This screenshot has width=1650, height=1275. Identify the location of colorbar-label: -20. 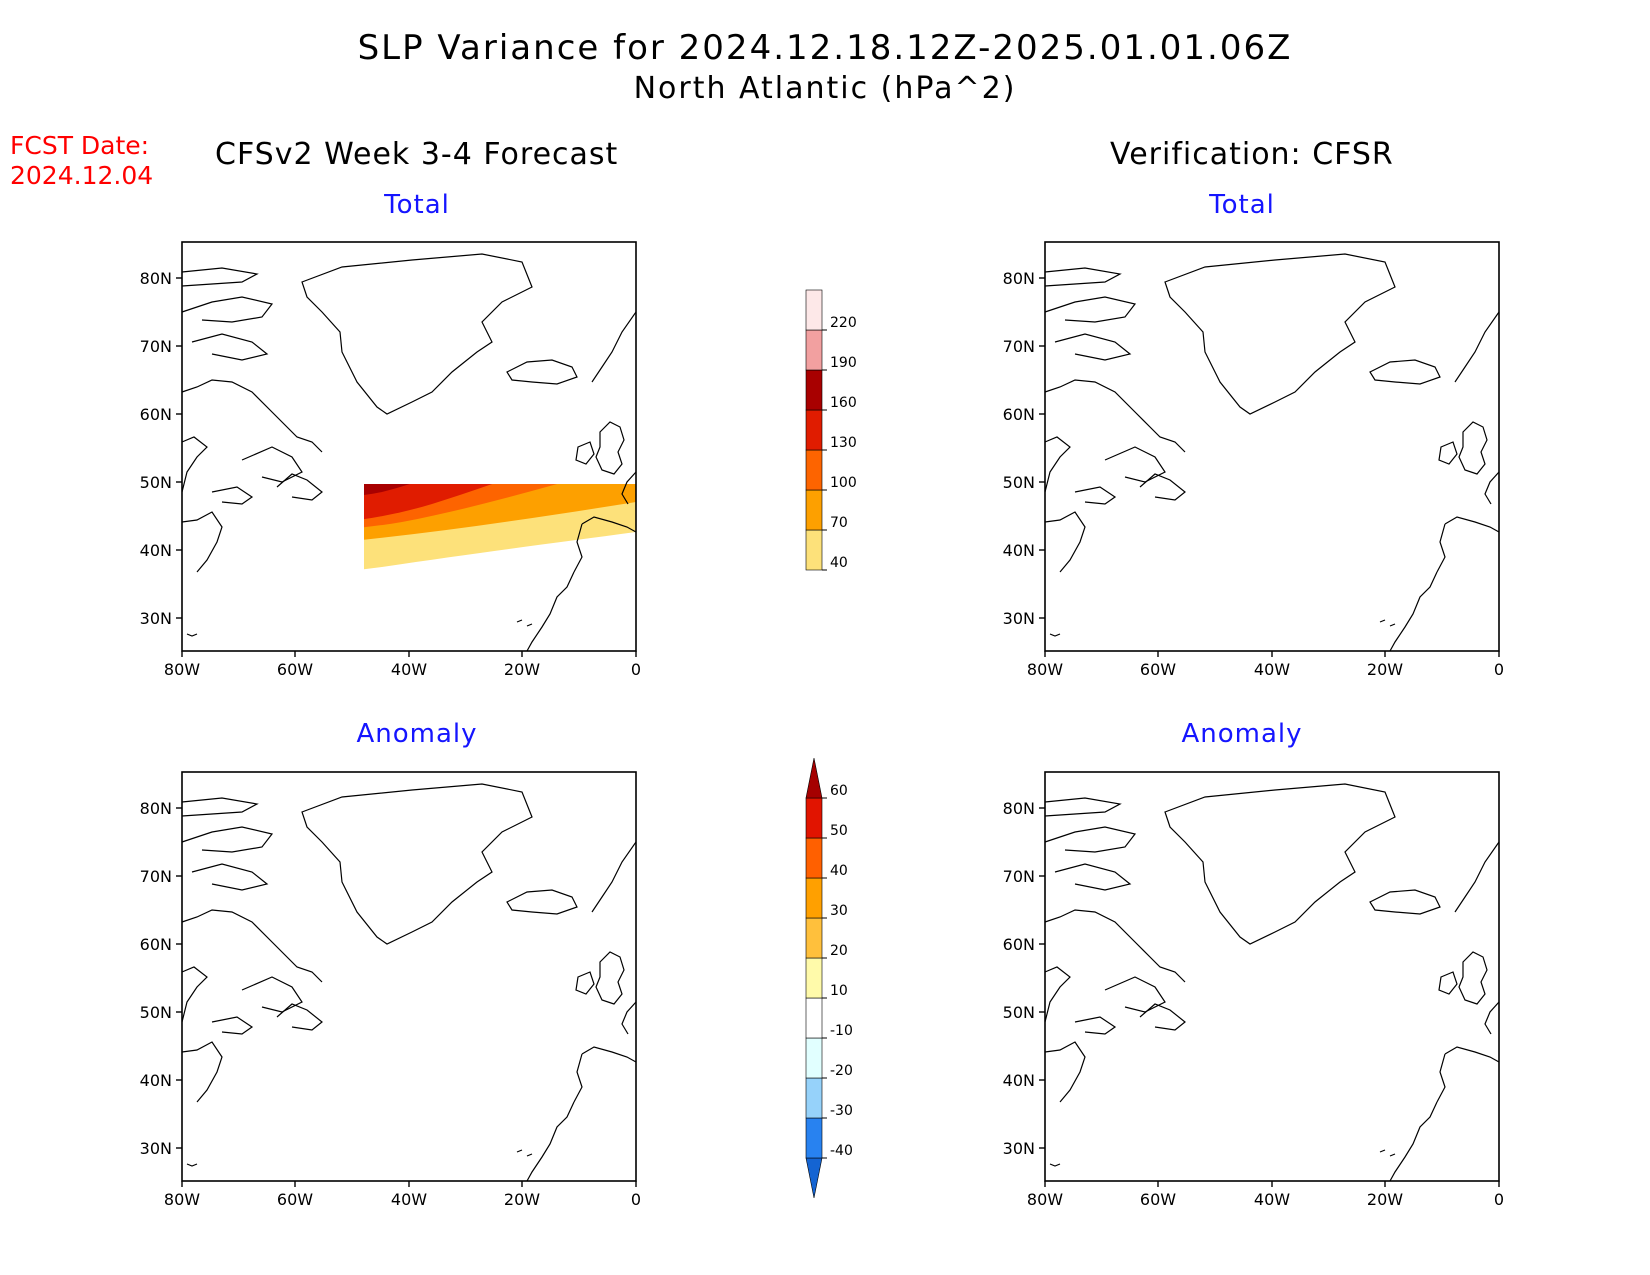
(841, 1071).